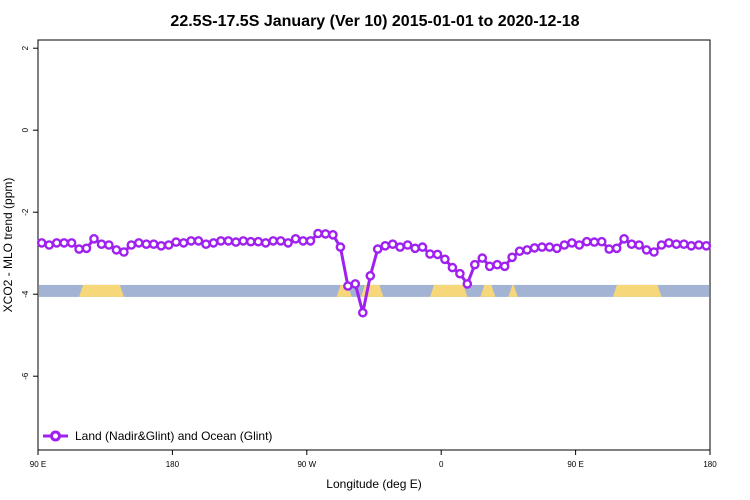 This screenshot has height=500, width=750. I want to click on x-tick-label: 0, so click(441, 464).